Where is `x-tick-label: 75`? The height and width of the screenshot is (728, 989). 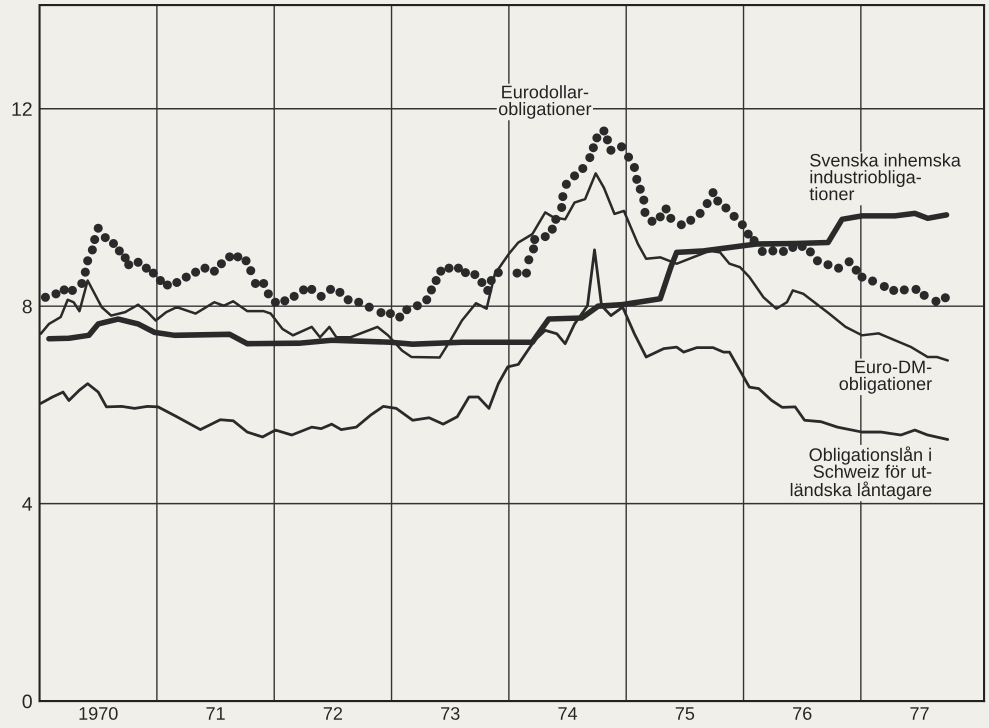 x-tick-label: 75 is located at coordinates (685, 713).